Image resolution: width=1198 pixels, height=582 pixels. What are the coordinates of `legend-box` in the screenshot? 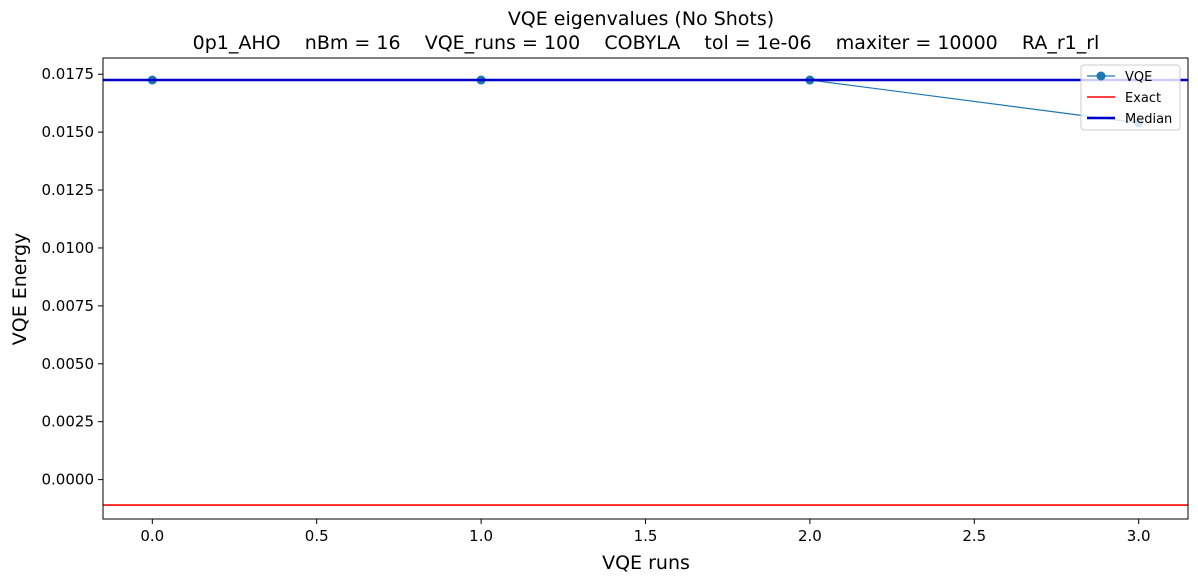 It's located at (1130, 97).